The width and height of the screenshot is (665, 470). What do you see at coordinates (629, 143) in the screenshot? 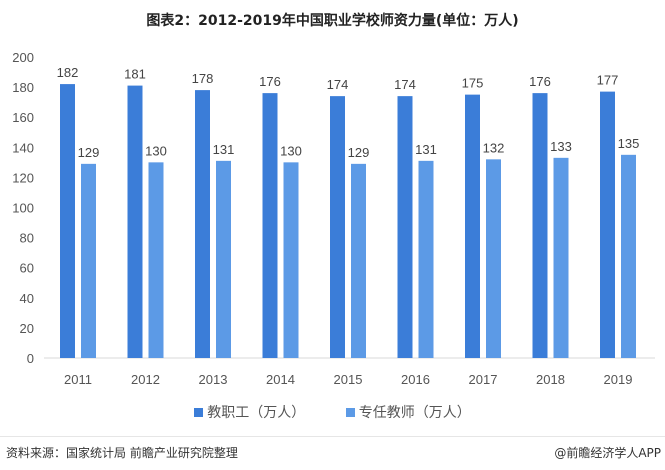
I see `data-label: 135` at bounding box center [629, 143].